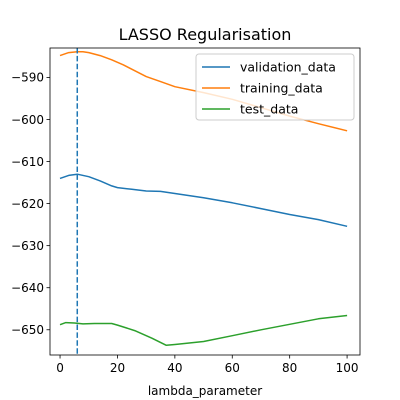 Image resolution: width=400 pixels, height=400 pixels. I want to click on x-axis-label: lambda_parameter, so click(205, 391).